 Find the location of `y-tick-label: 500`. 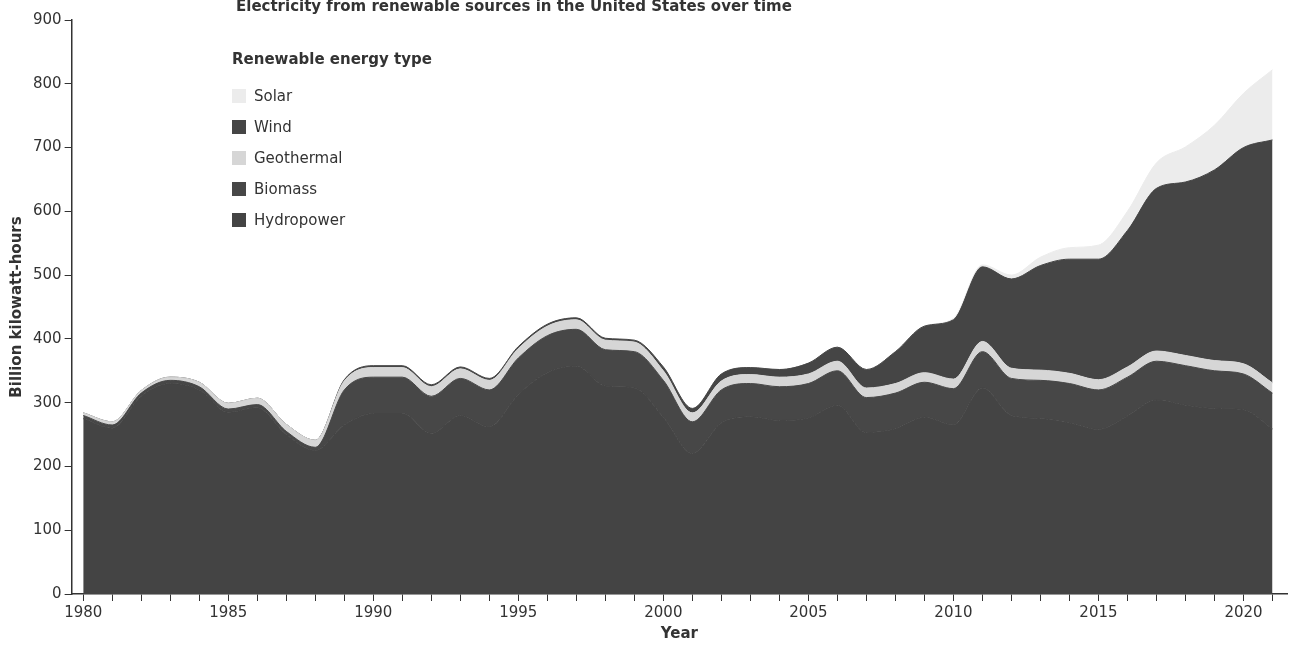

y-tick-label: 500 is located at coordinates (47, 274).